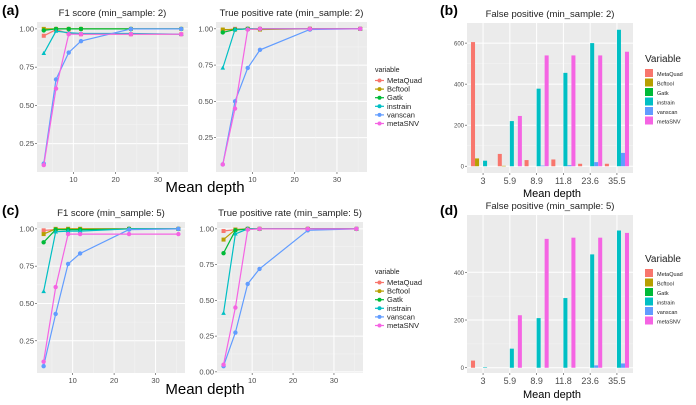  Describe the element at coordinates (563, 181) in the screenshot. I see `x-tick-label: 11.8` at that location.